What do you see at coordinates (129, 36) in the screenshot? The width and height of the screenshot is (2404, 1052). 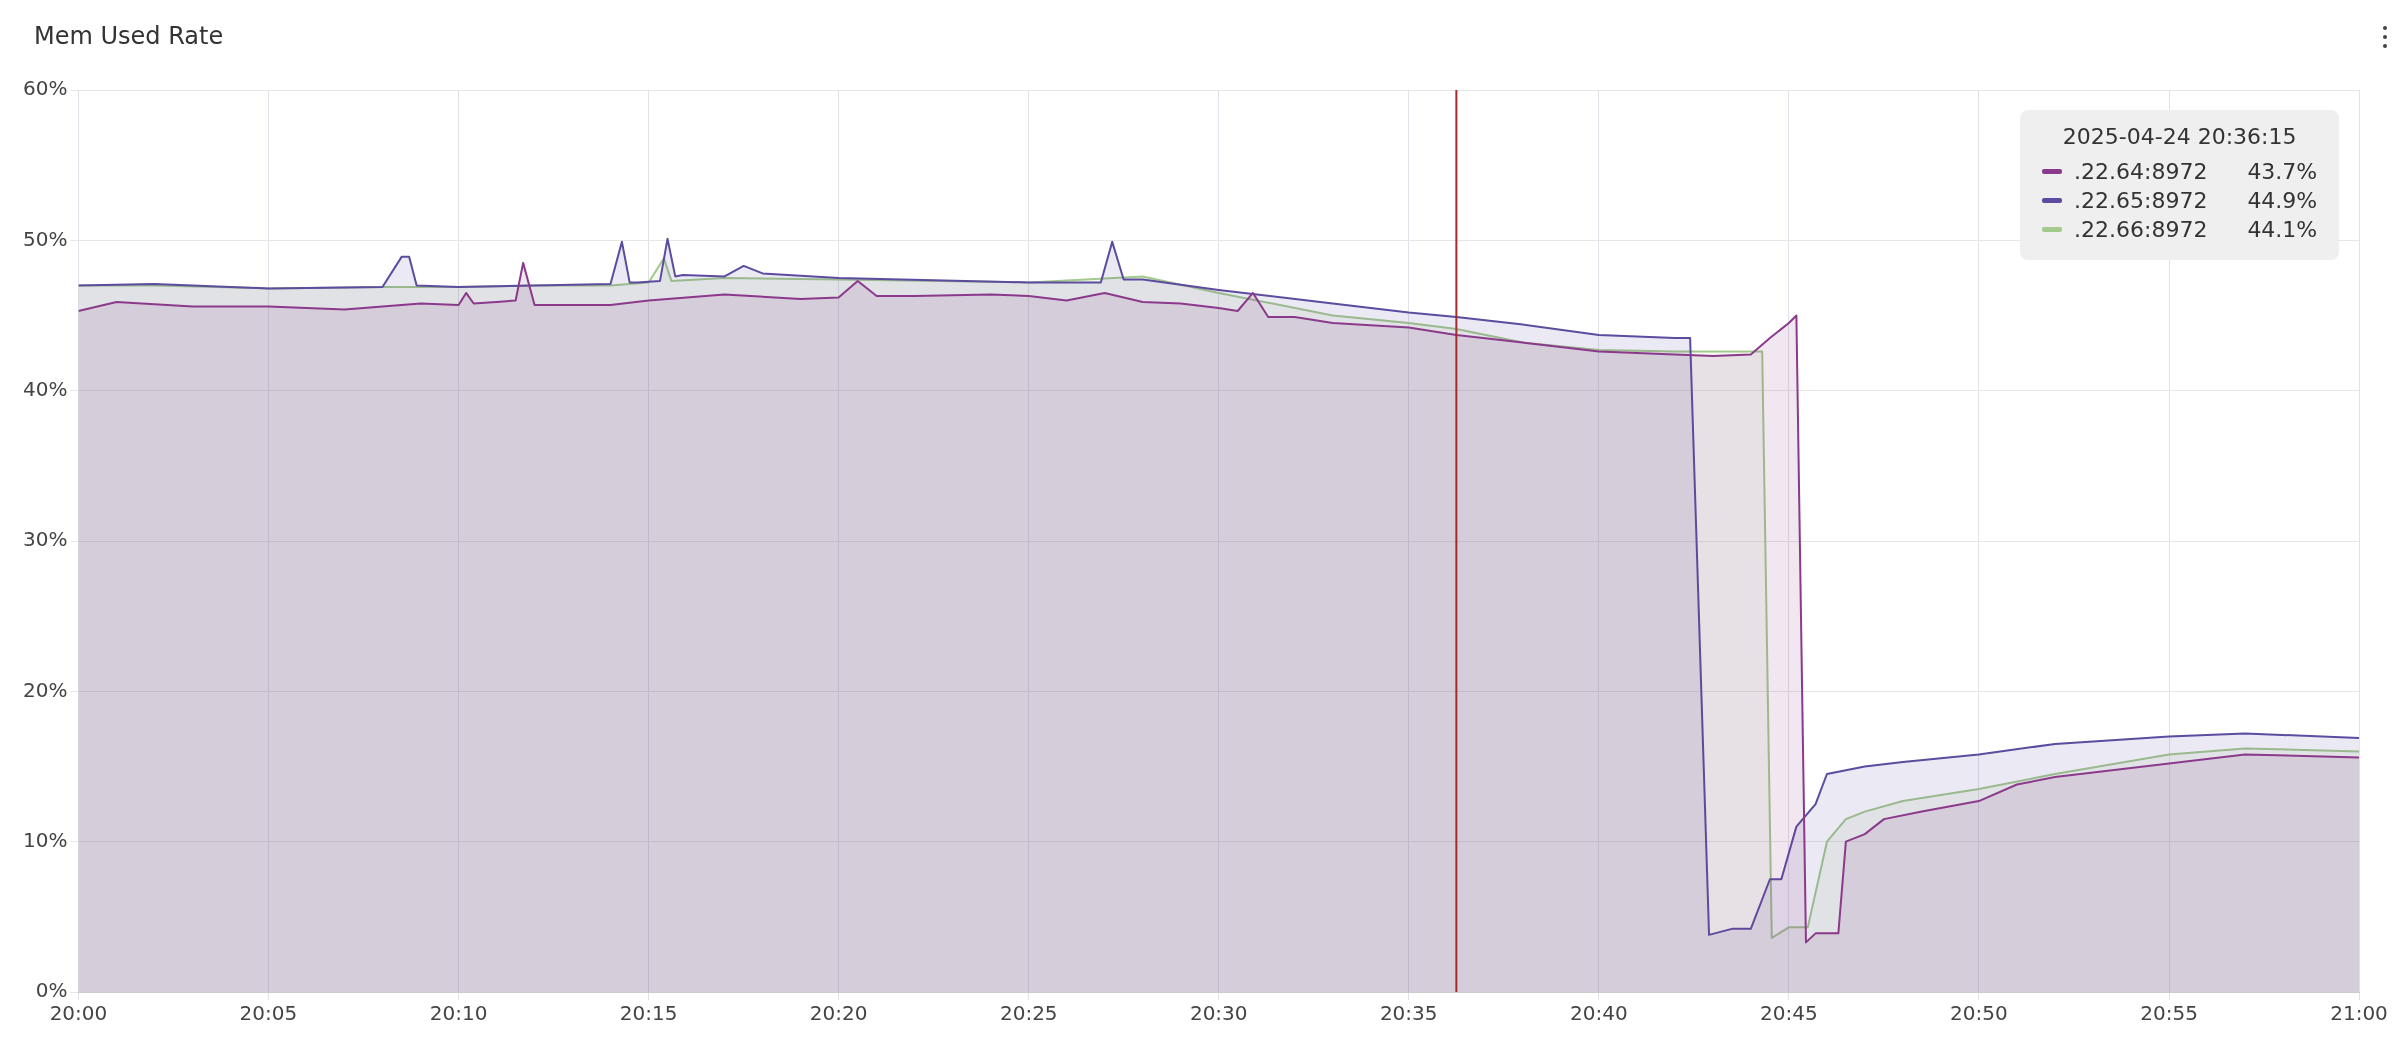 I see `chart-title: Mem Used Rate` at bounding box center [129, 36].